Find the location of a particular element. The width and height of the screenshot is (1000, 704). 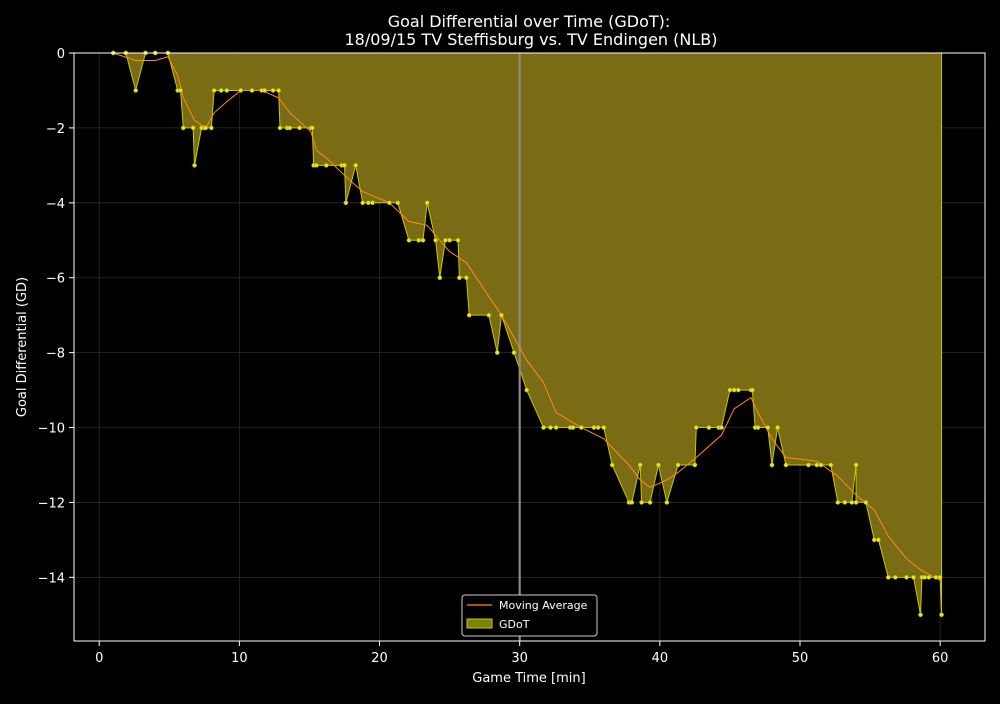

x-axis-label: Game Time [min] is located at coordinates (528, 678).